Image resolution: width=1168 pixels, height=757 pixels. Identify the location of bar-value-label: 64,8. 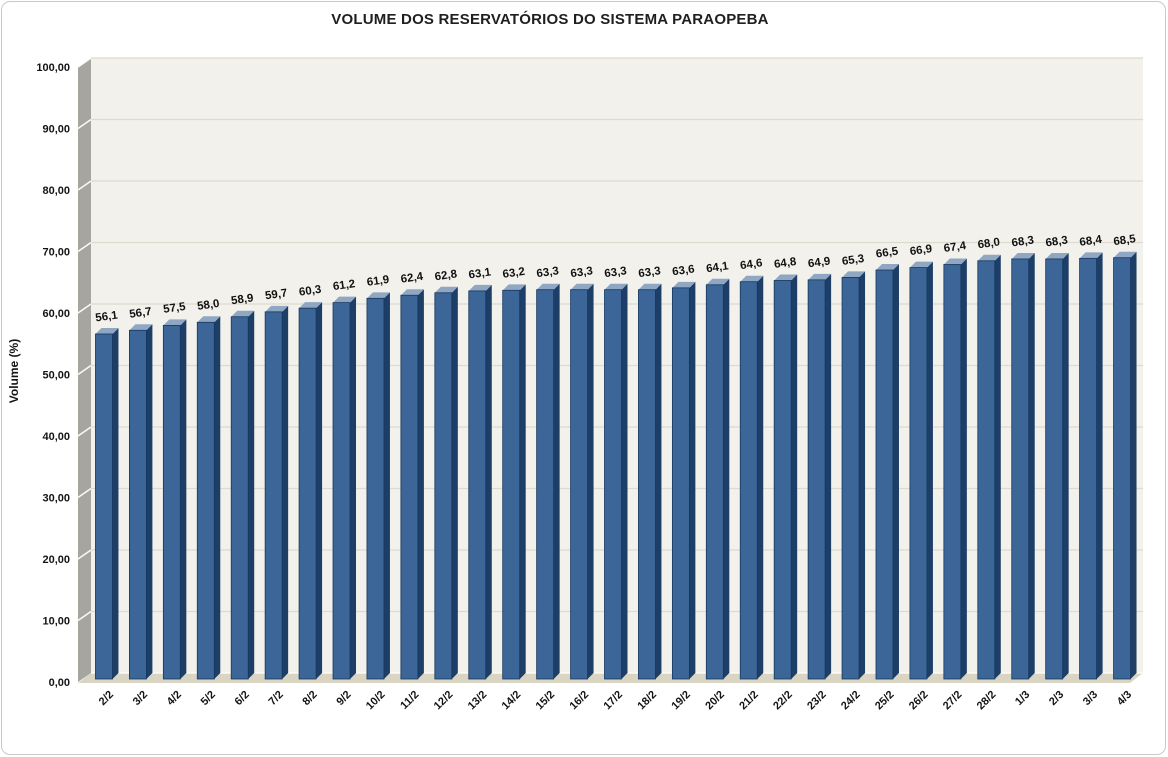
(785, 263).